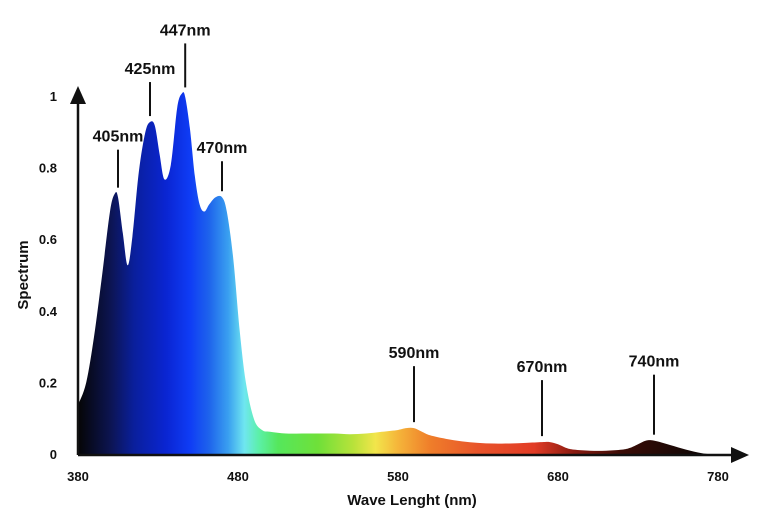 The width and height of the screenshot is (768, 522). I want to click on y-tick-label: 1, so click(53, 96).